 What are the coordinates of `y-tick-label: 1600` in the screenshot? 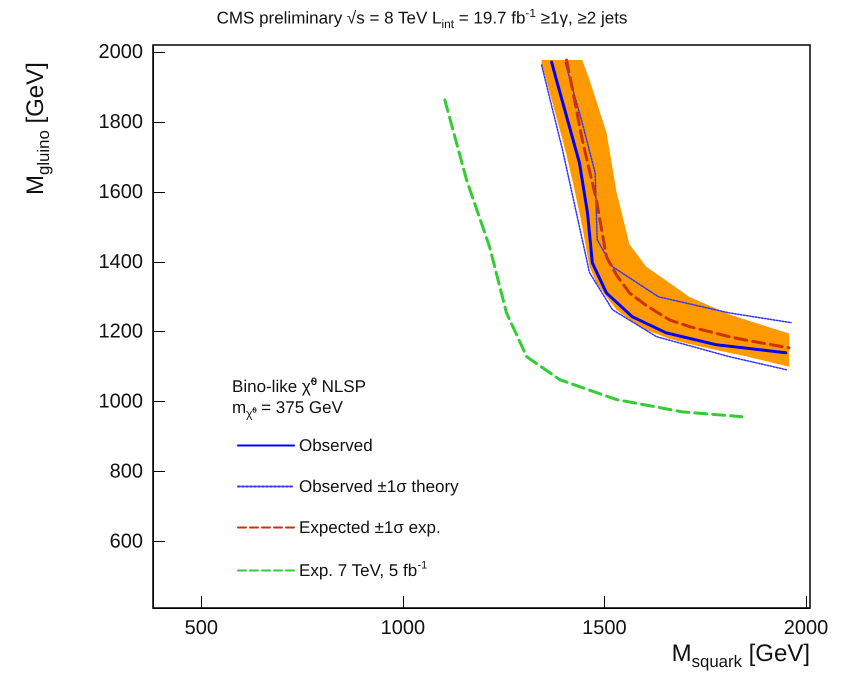 It's located at (120, 191).